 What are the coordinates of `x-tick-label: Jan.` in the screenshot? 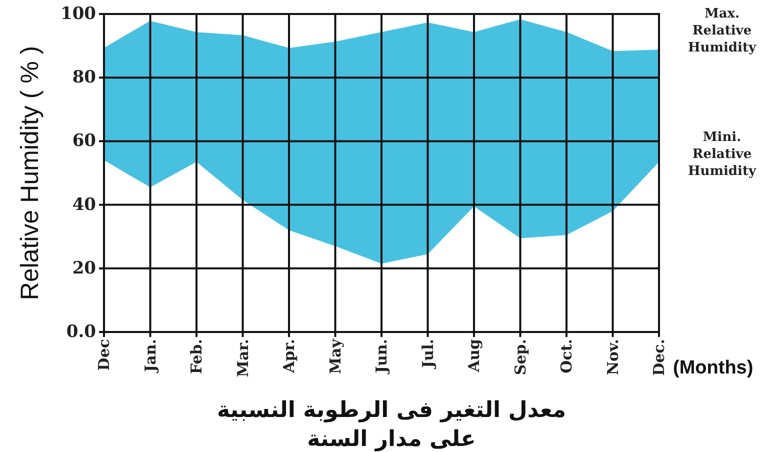 It's located at (150, 356).